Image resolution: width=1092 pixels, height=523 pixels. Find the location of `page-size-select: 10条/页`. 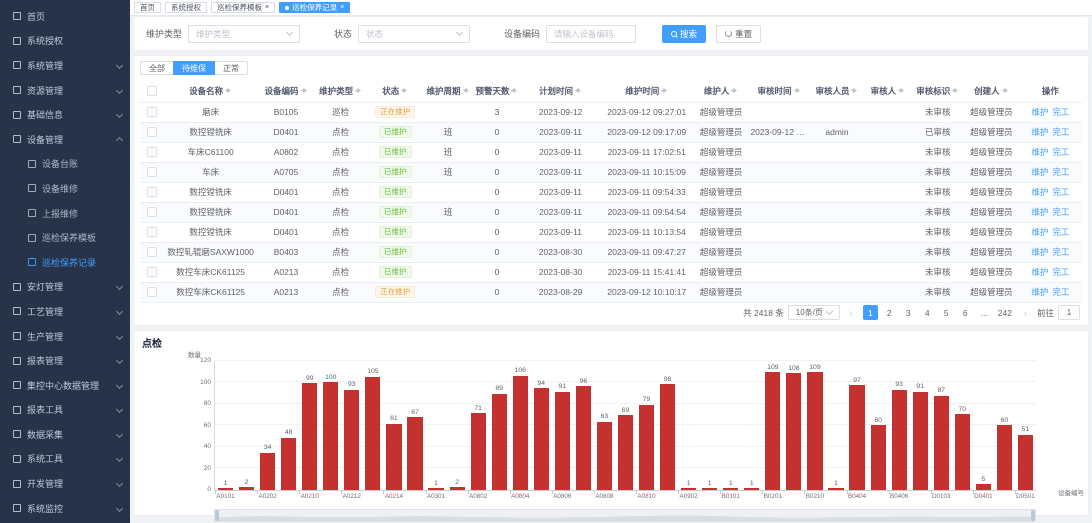

page-size-select: 10条/页 is located at coordinates (813, 312).